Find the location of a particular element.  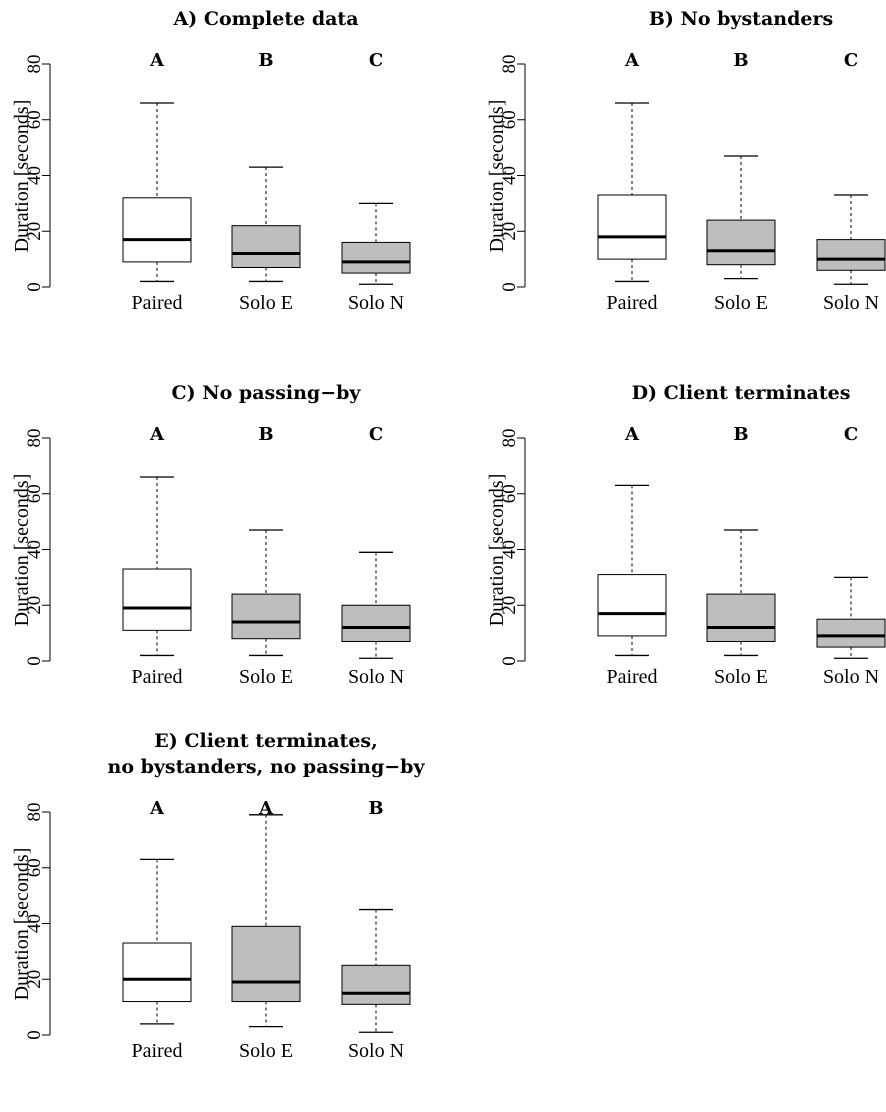

panel-title: D) Client terminates is located at coordinates (741, 393).